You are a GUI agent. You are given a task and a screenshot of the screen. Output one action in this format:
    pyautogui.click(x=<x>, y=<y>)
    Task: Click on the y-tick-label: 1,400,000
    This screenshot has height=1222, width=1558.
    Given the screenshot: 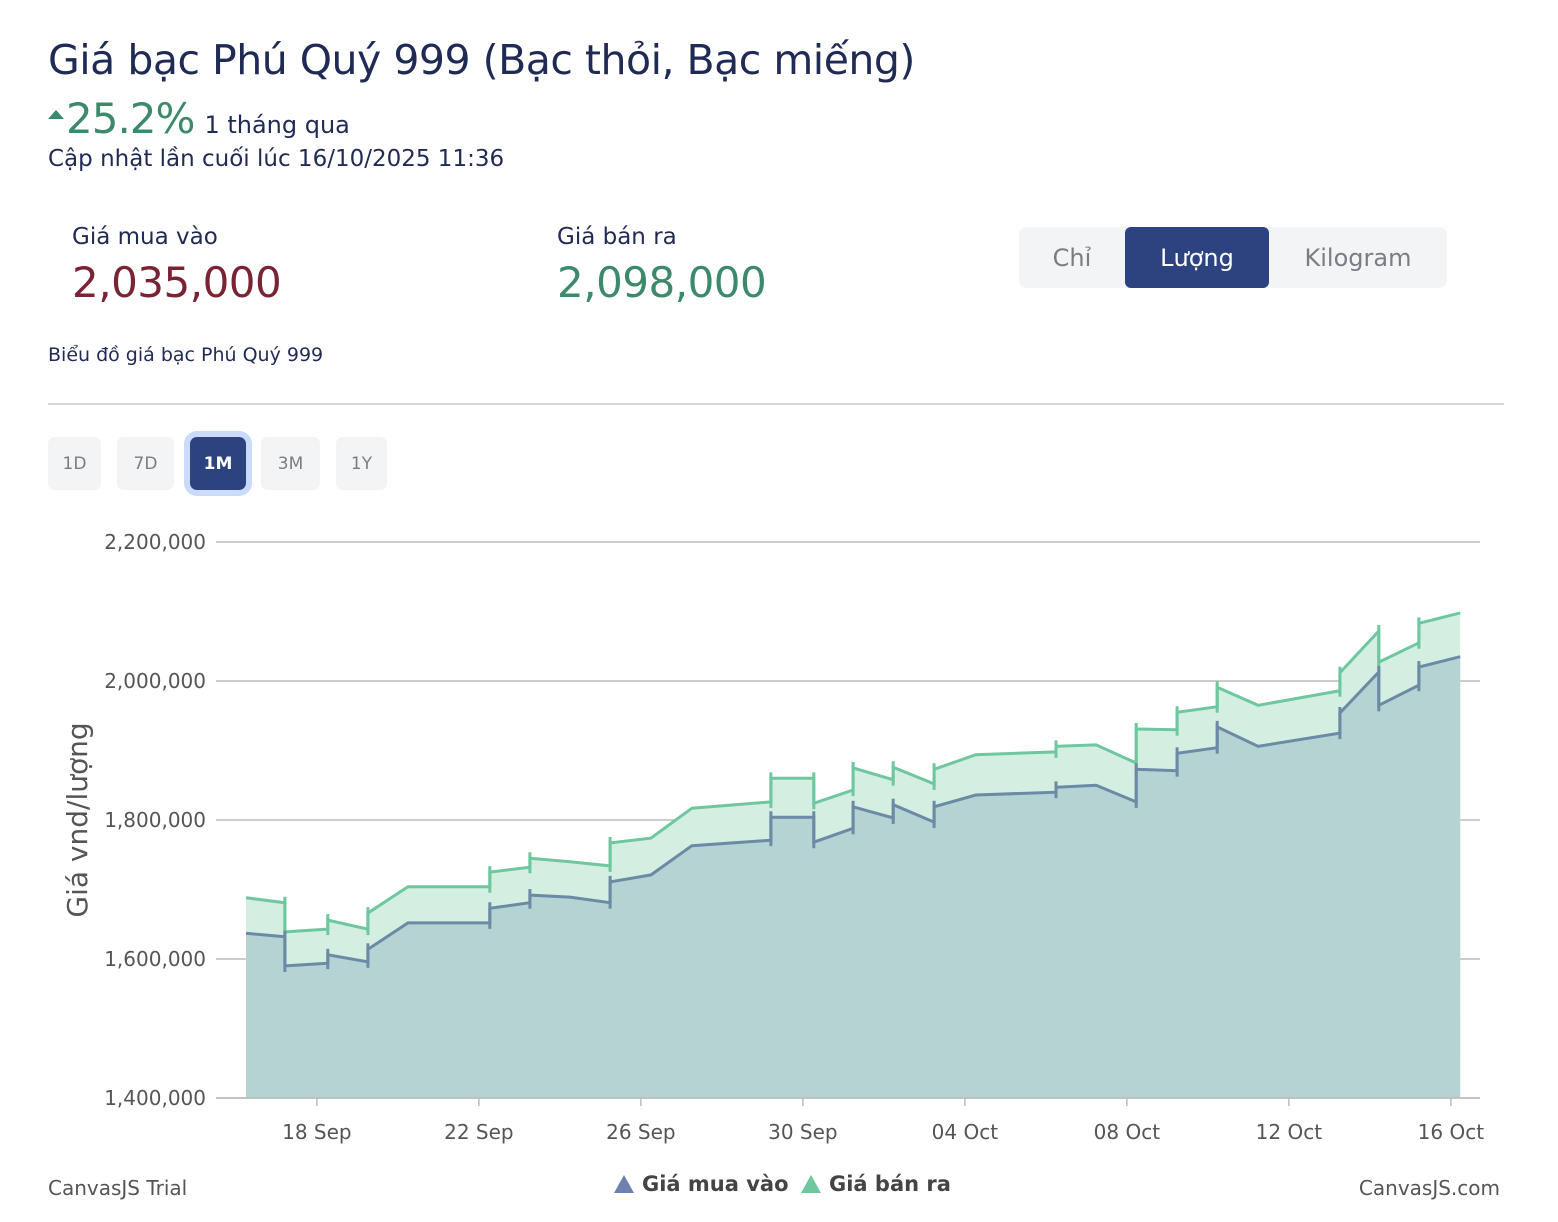 What is the action you would take?
    pyautogui.click(x=155, y=1098)
    